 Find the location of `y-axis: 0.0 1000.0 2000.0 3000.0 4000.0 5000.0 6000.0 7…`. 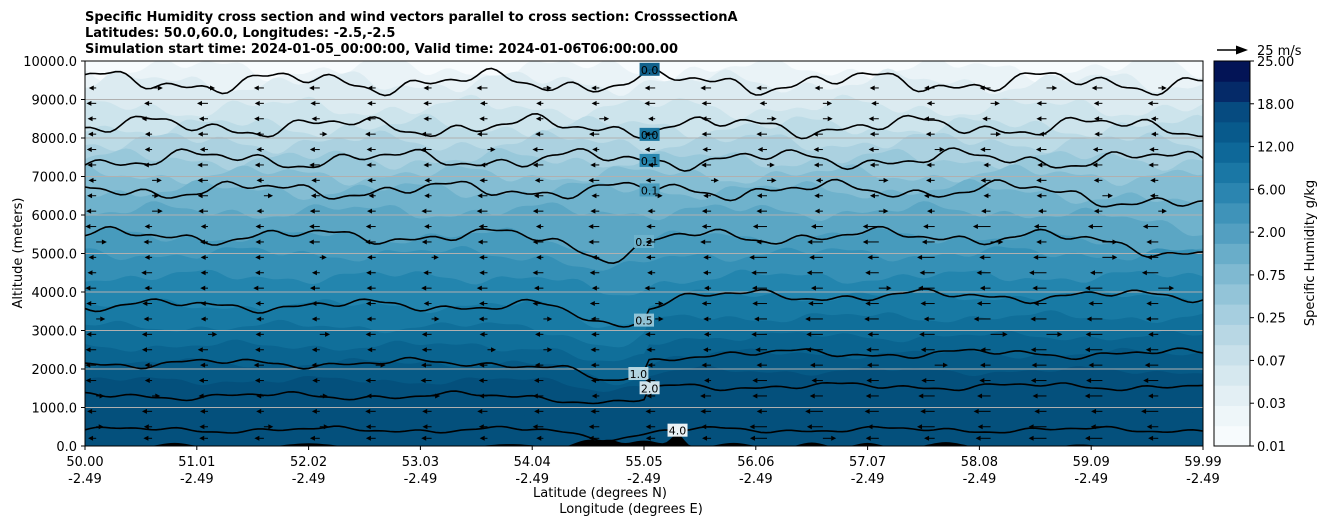

y-axis: 0.0 1000.0 2000.0 3000.0 4000.0 5000.0 6000.0 7… is located at coordinates (54, 255).